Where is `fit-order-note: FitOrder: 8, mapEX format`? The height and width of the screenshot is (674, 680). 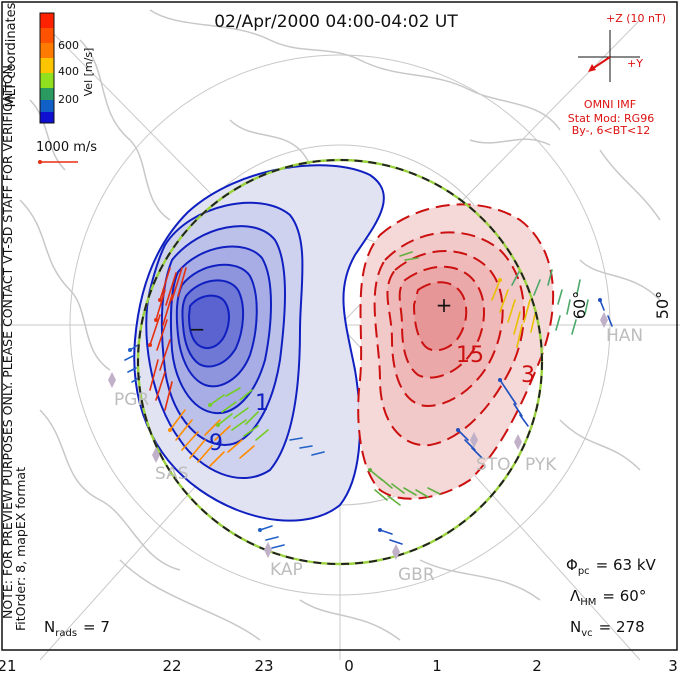 fit-order-note: FitOrder: 8, mapEX format is located at coordinates (20, 549).